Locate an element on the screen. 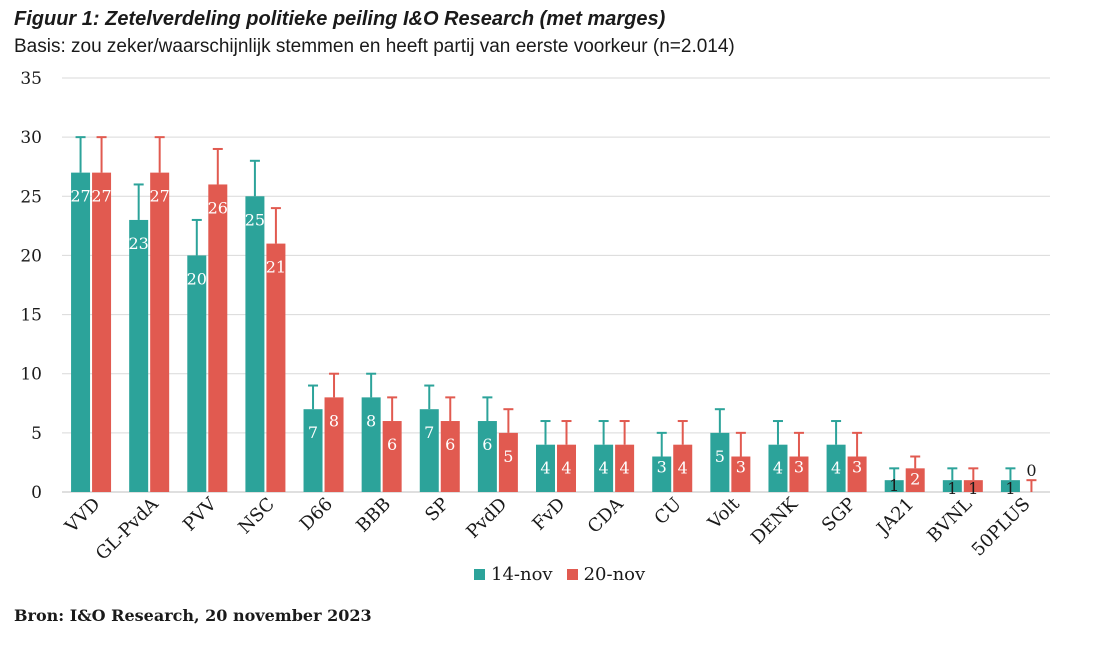 This screenshot has width=1099, height=648. data-label-nsc-series-1: 25 is located at coordinates (255, 219).